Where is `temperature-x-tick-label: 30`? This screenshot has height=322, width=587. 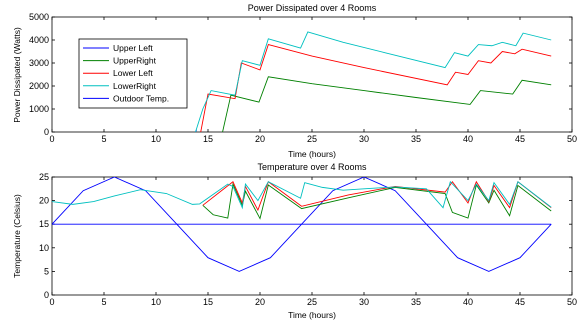
temperature-x-tick-label: 30 is located at coordinates (364, 302).